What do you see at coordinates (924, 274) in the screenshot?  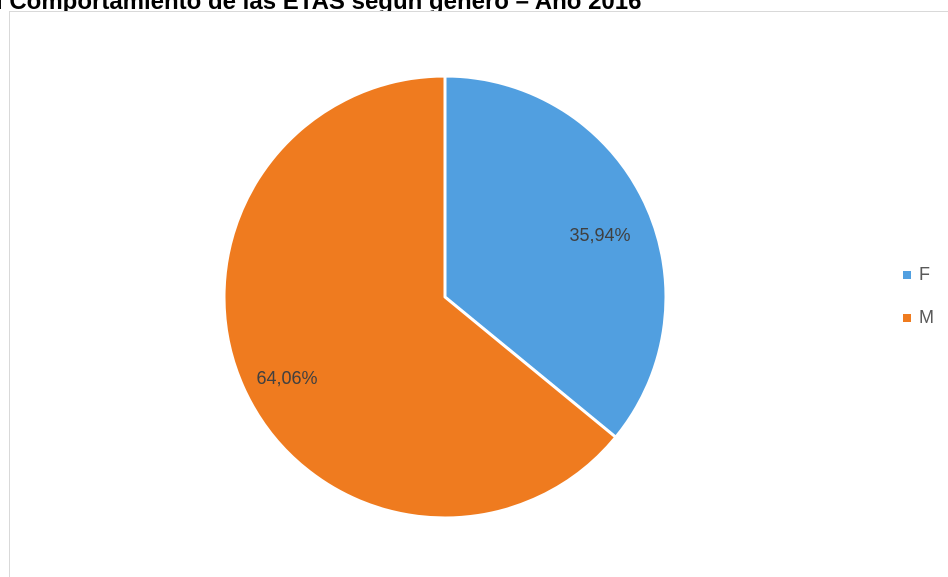 I see `legend-label-f: F` at bounding box center [924, 274].